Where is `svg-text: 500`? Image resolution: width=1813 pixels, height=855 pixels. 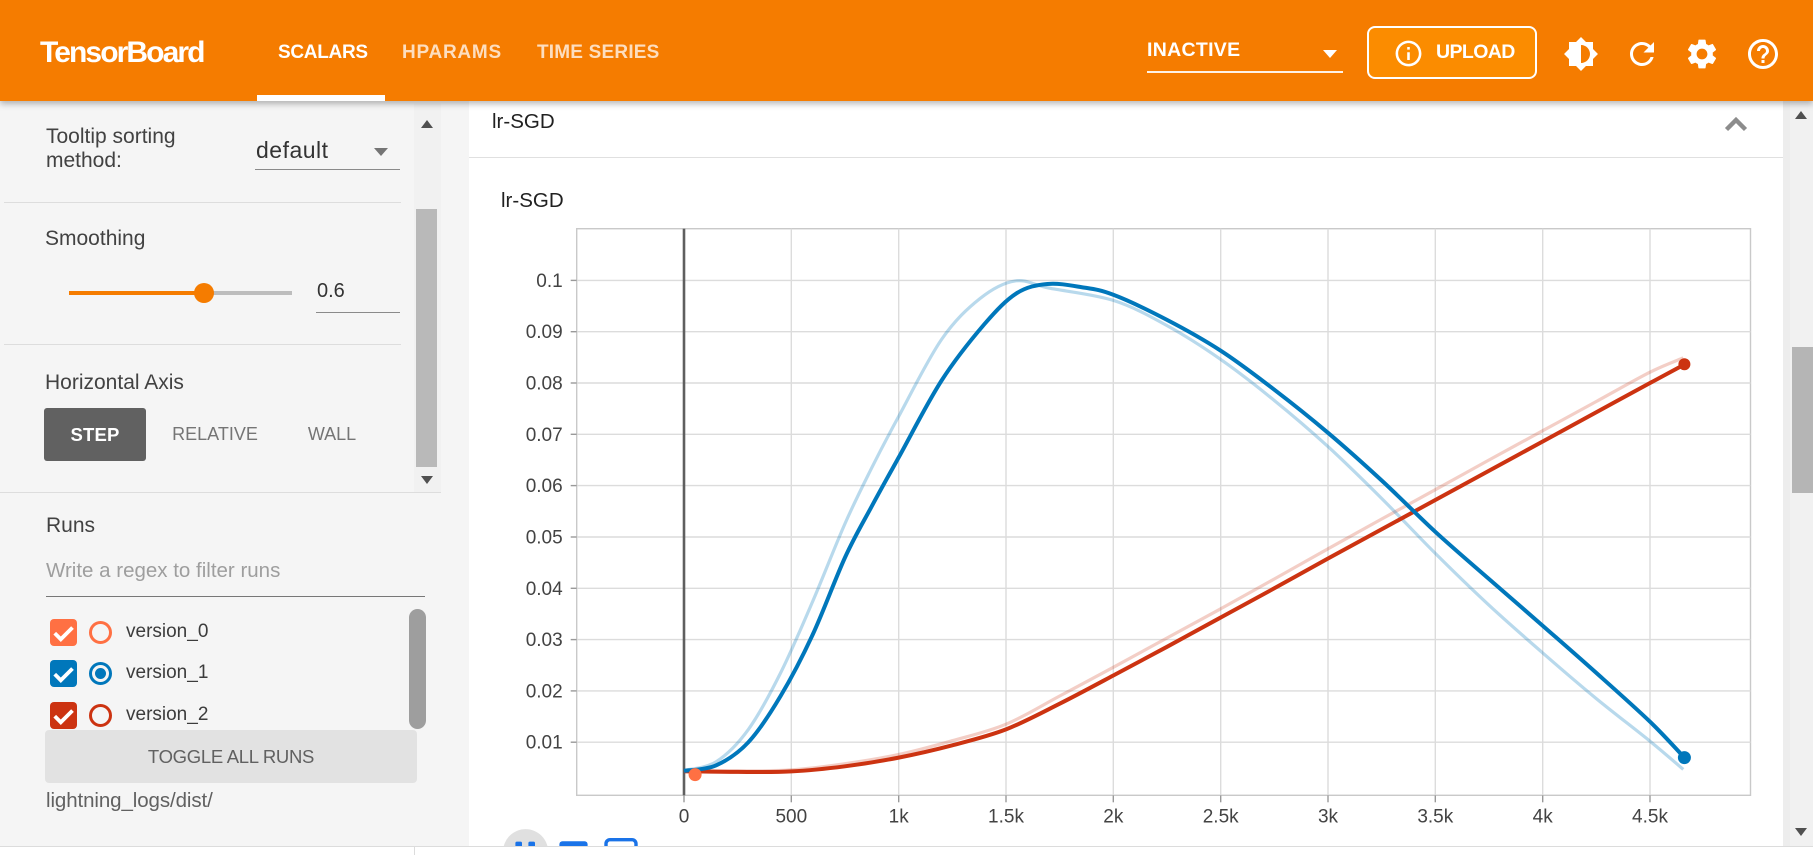 svg-text: 500 is located at coordinates (791, 816).